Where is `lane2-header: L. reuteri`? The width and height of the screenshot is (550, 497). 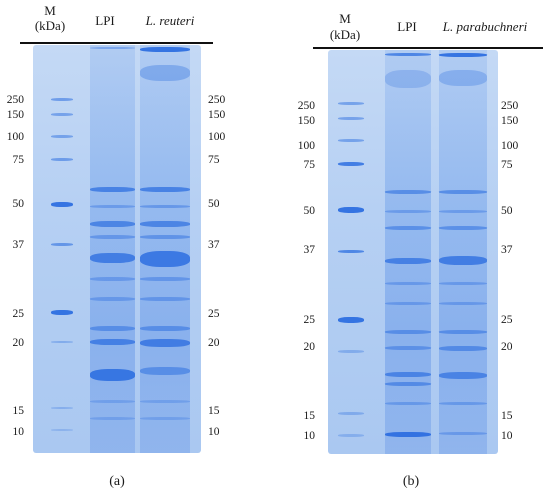 lane2-header: L. reuteri is located at coordinates (170, 20).